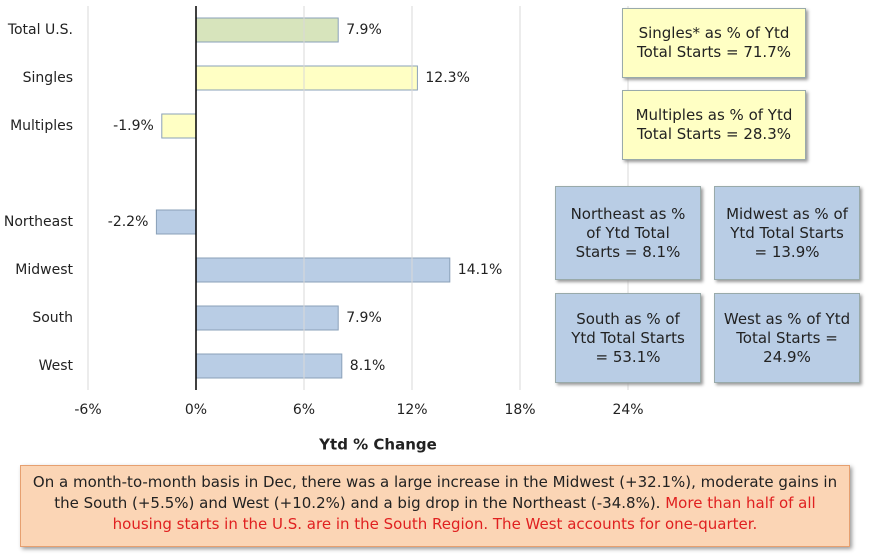  I want to click on x-tick-label: 24%, so click(627, 410).